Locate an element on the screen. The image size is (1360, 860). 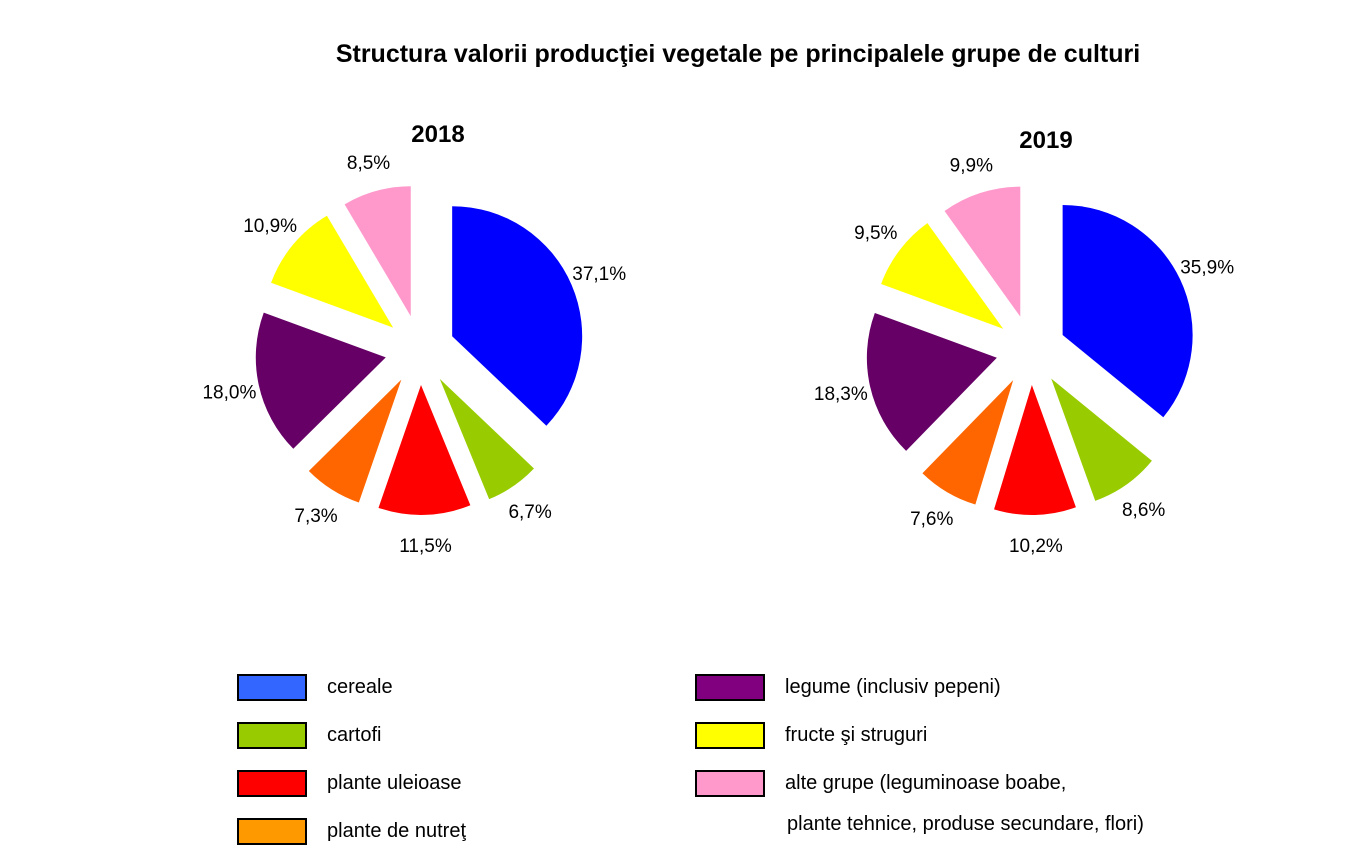
data-label-alte-grupe: 9,9% is located at coordinates (971, 165).